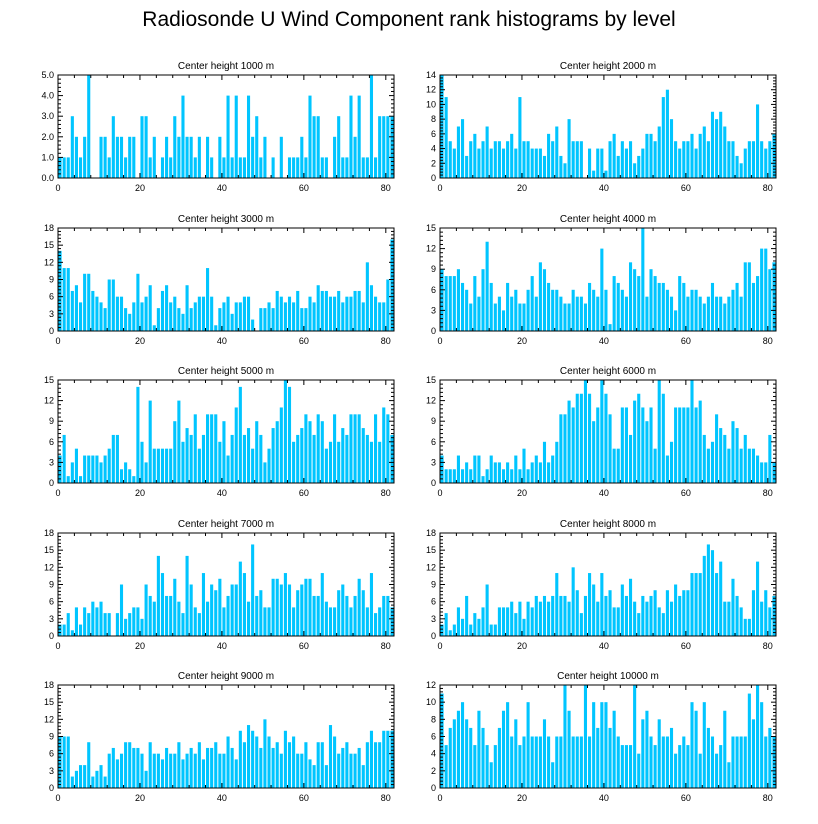 The width and height of the screenshot is (818, 824). Describe the element at coordinates (433, 737) in the screenshot. I see `y-tick-label: 6` at that location.